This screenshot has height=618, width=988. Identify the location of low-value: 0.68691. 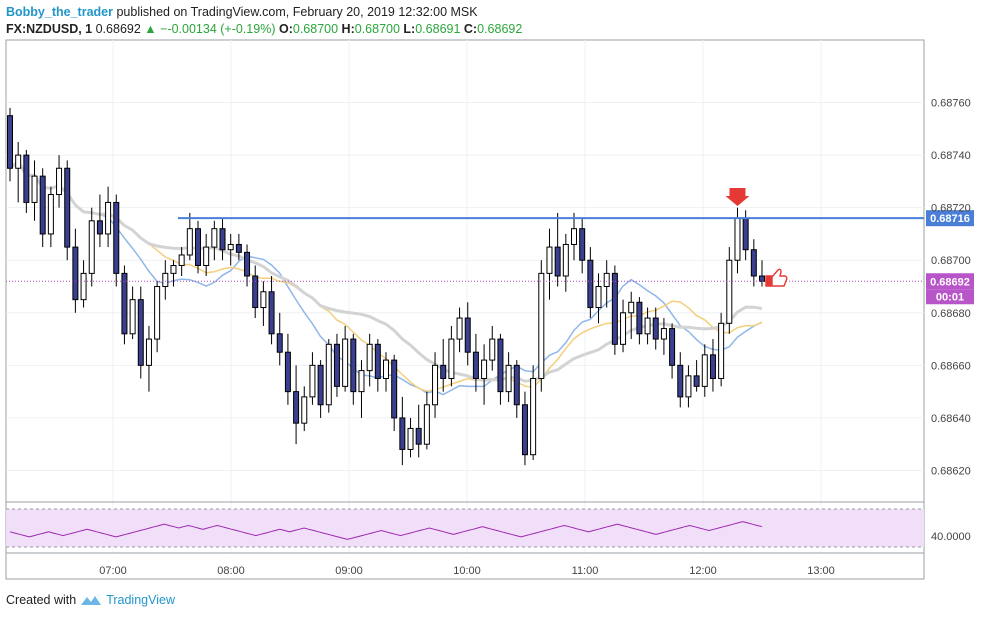
(438, 29).